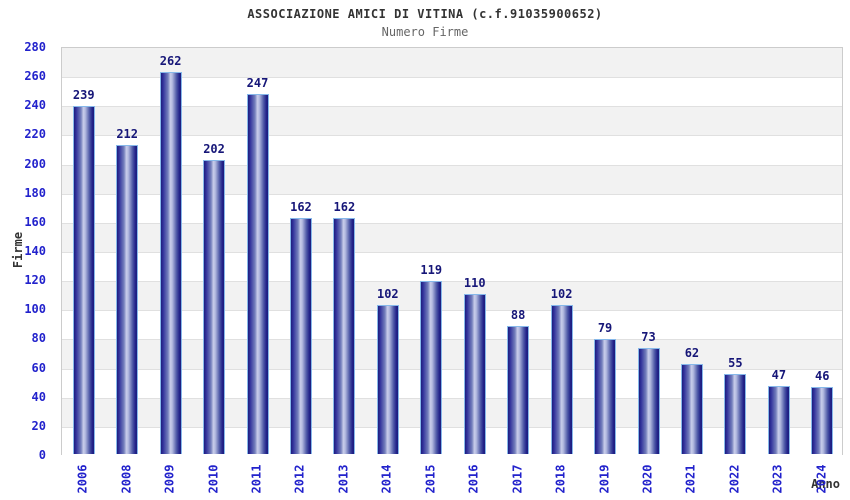 The image size is (850, 500). Describe the element at coordinates (777, 479) in the screenshot. I see `x-tick-label: 2023` at that location.